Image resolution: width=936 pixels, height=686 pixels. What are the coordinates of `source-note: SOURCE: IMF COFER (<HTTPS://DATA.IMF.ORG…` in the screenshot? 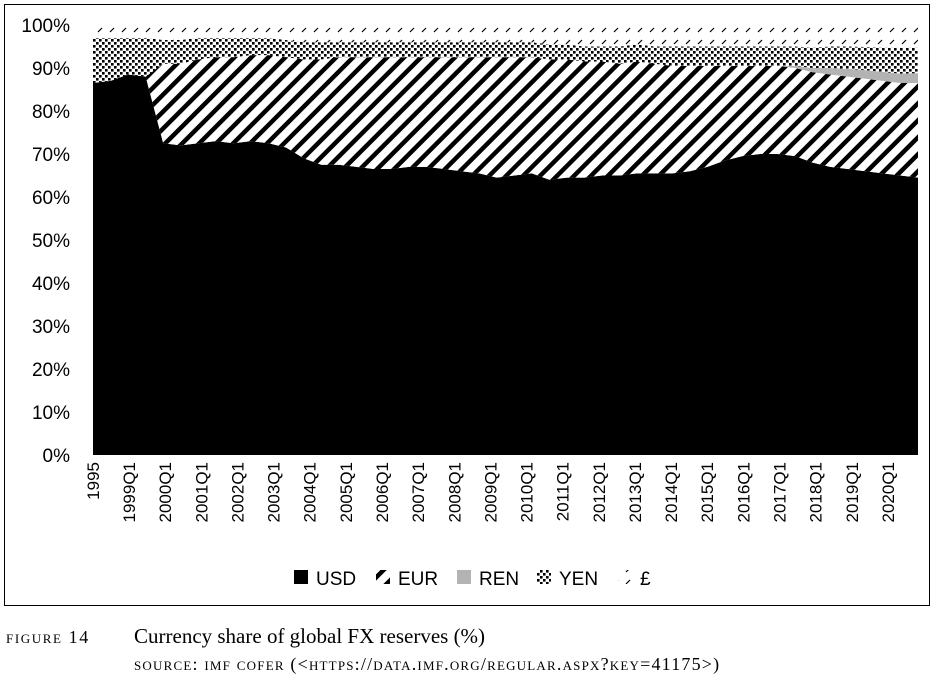 It's located at (427, 664).